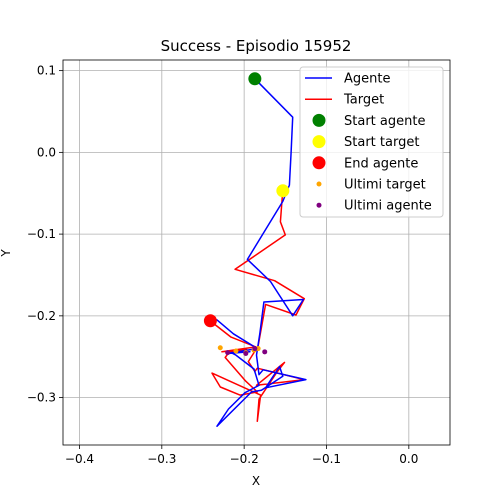 Image resolution: width=500 pixels, height=500 pixels. What do you see at coordinates (41, 398) in the screenshot?
I see `y-tick-label: −0.3` at bounding box center [41, 398].